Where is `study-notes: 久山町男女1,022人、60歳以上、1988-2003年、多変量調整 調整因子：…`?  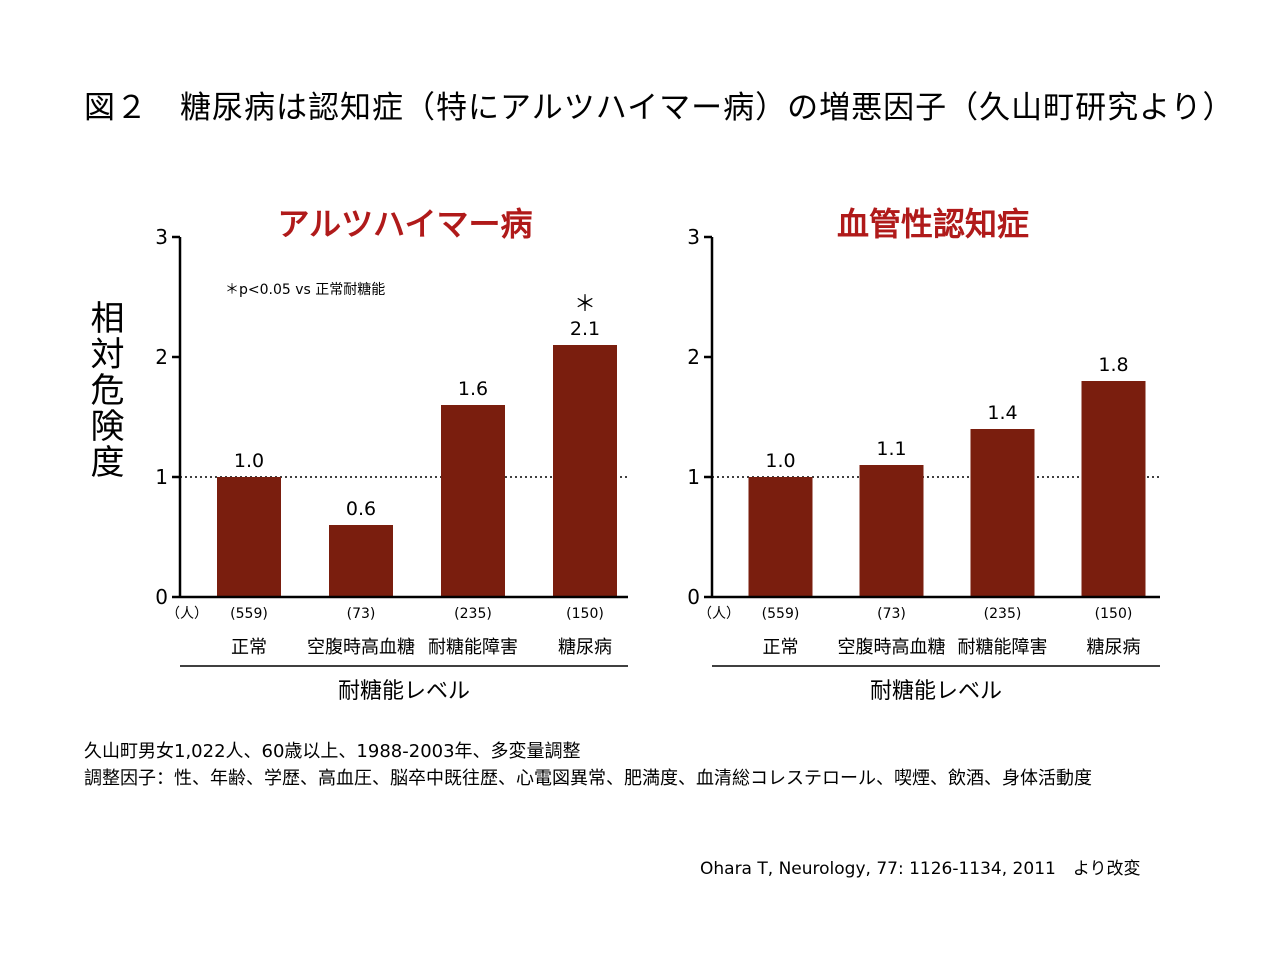 study-notes: 久山町男女1,022人、60歳以上、1988-2003年、多変量調整 調整因子：… is located at coordinates (588, 765).